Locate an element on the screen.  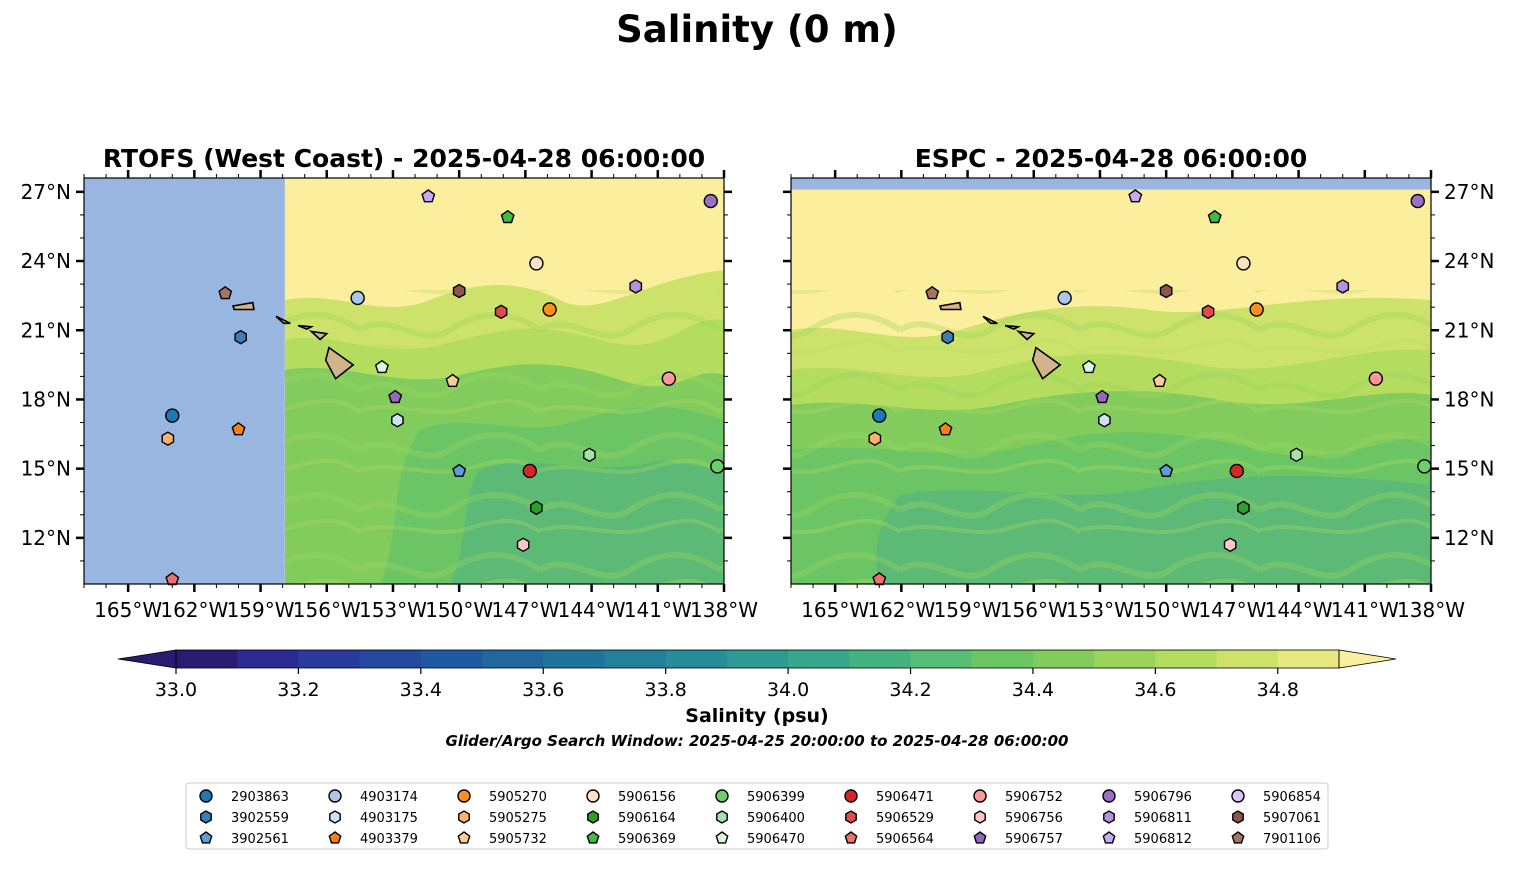
lat-tick-label: 21°N is located at coordinates (1469, 330).